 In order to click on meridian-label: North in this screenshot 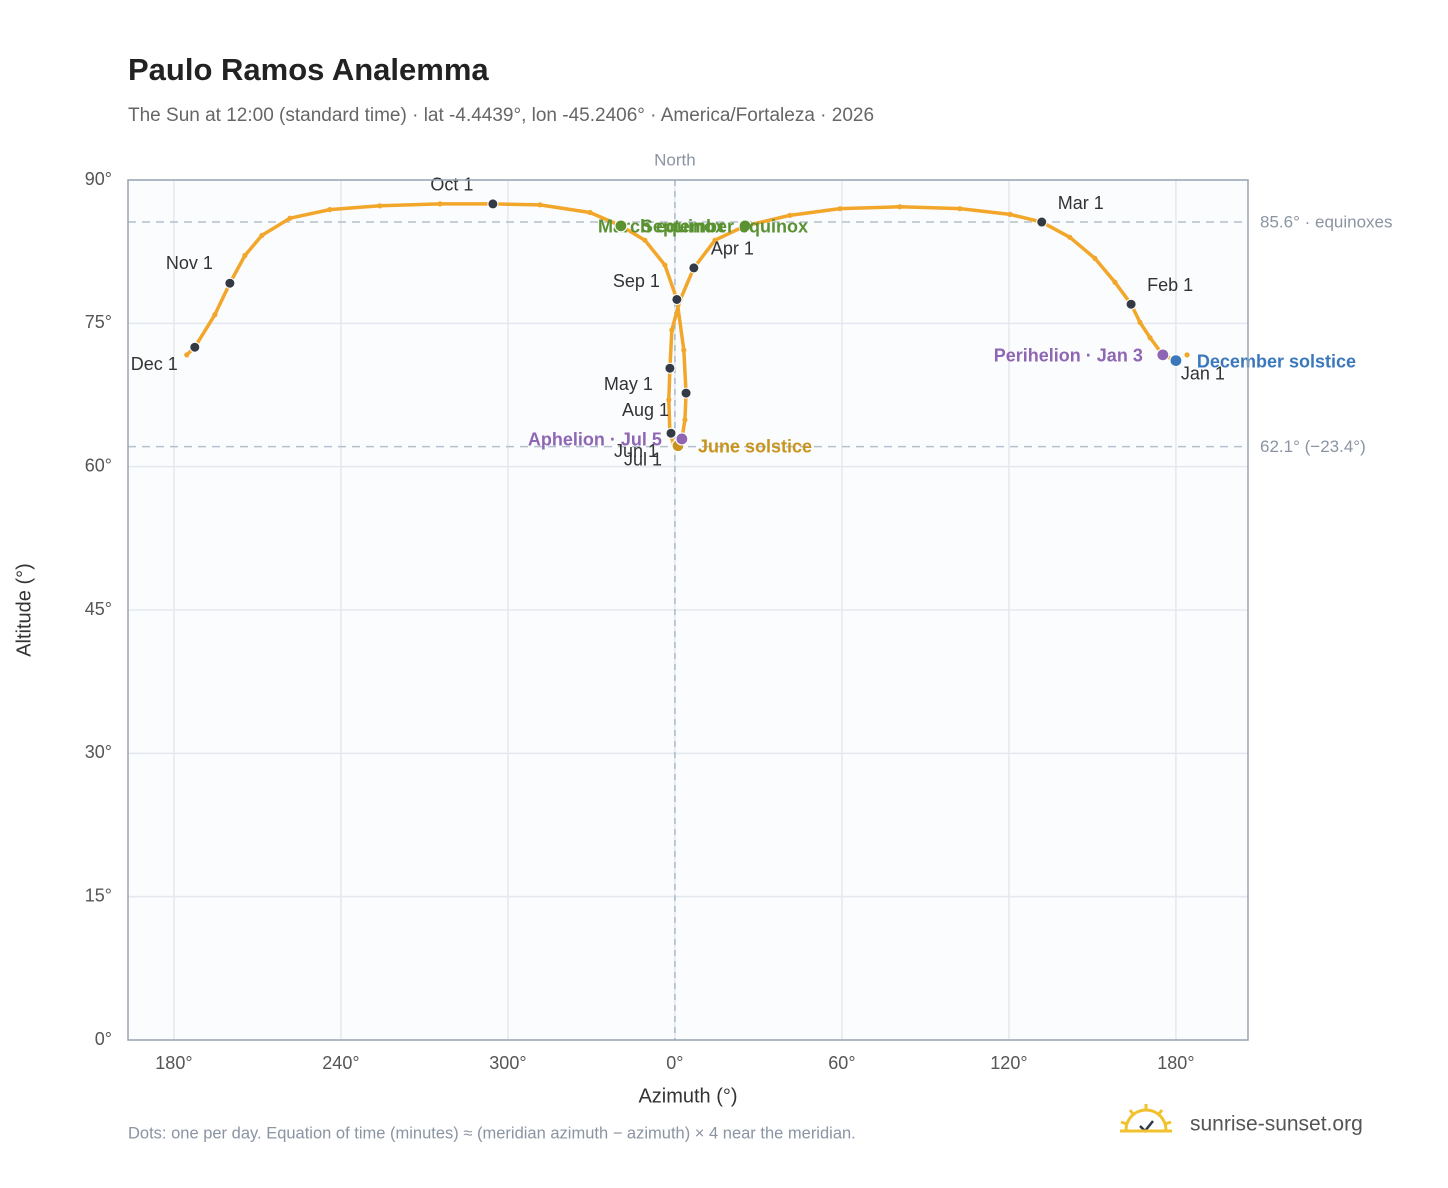, I will do `click(675, 159)`.